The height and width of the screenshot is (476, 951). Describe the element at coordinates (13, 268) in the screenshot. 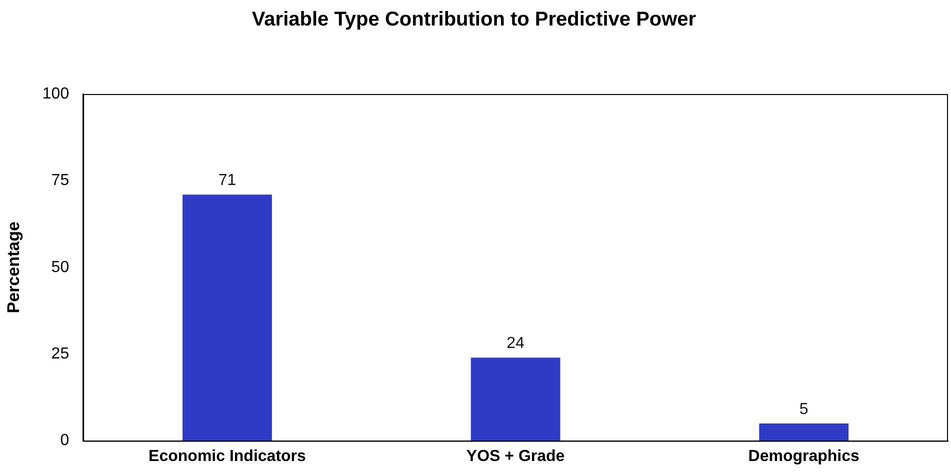

I see `y-axis-title: Percentage` at that location.